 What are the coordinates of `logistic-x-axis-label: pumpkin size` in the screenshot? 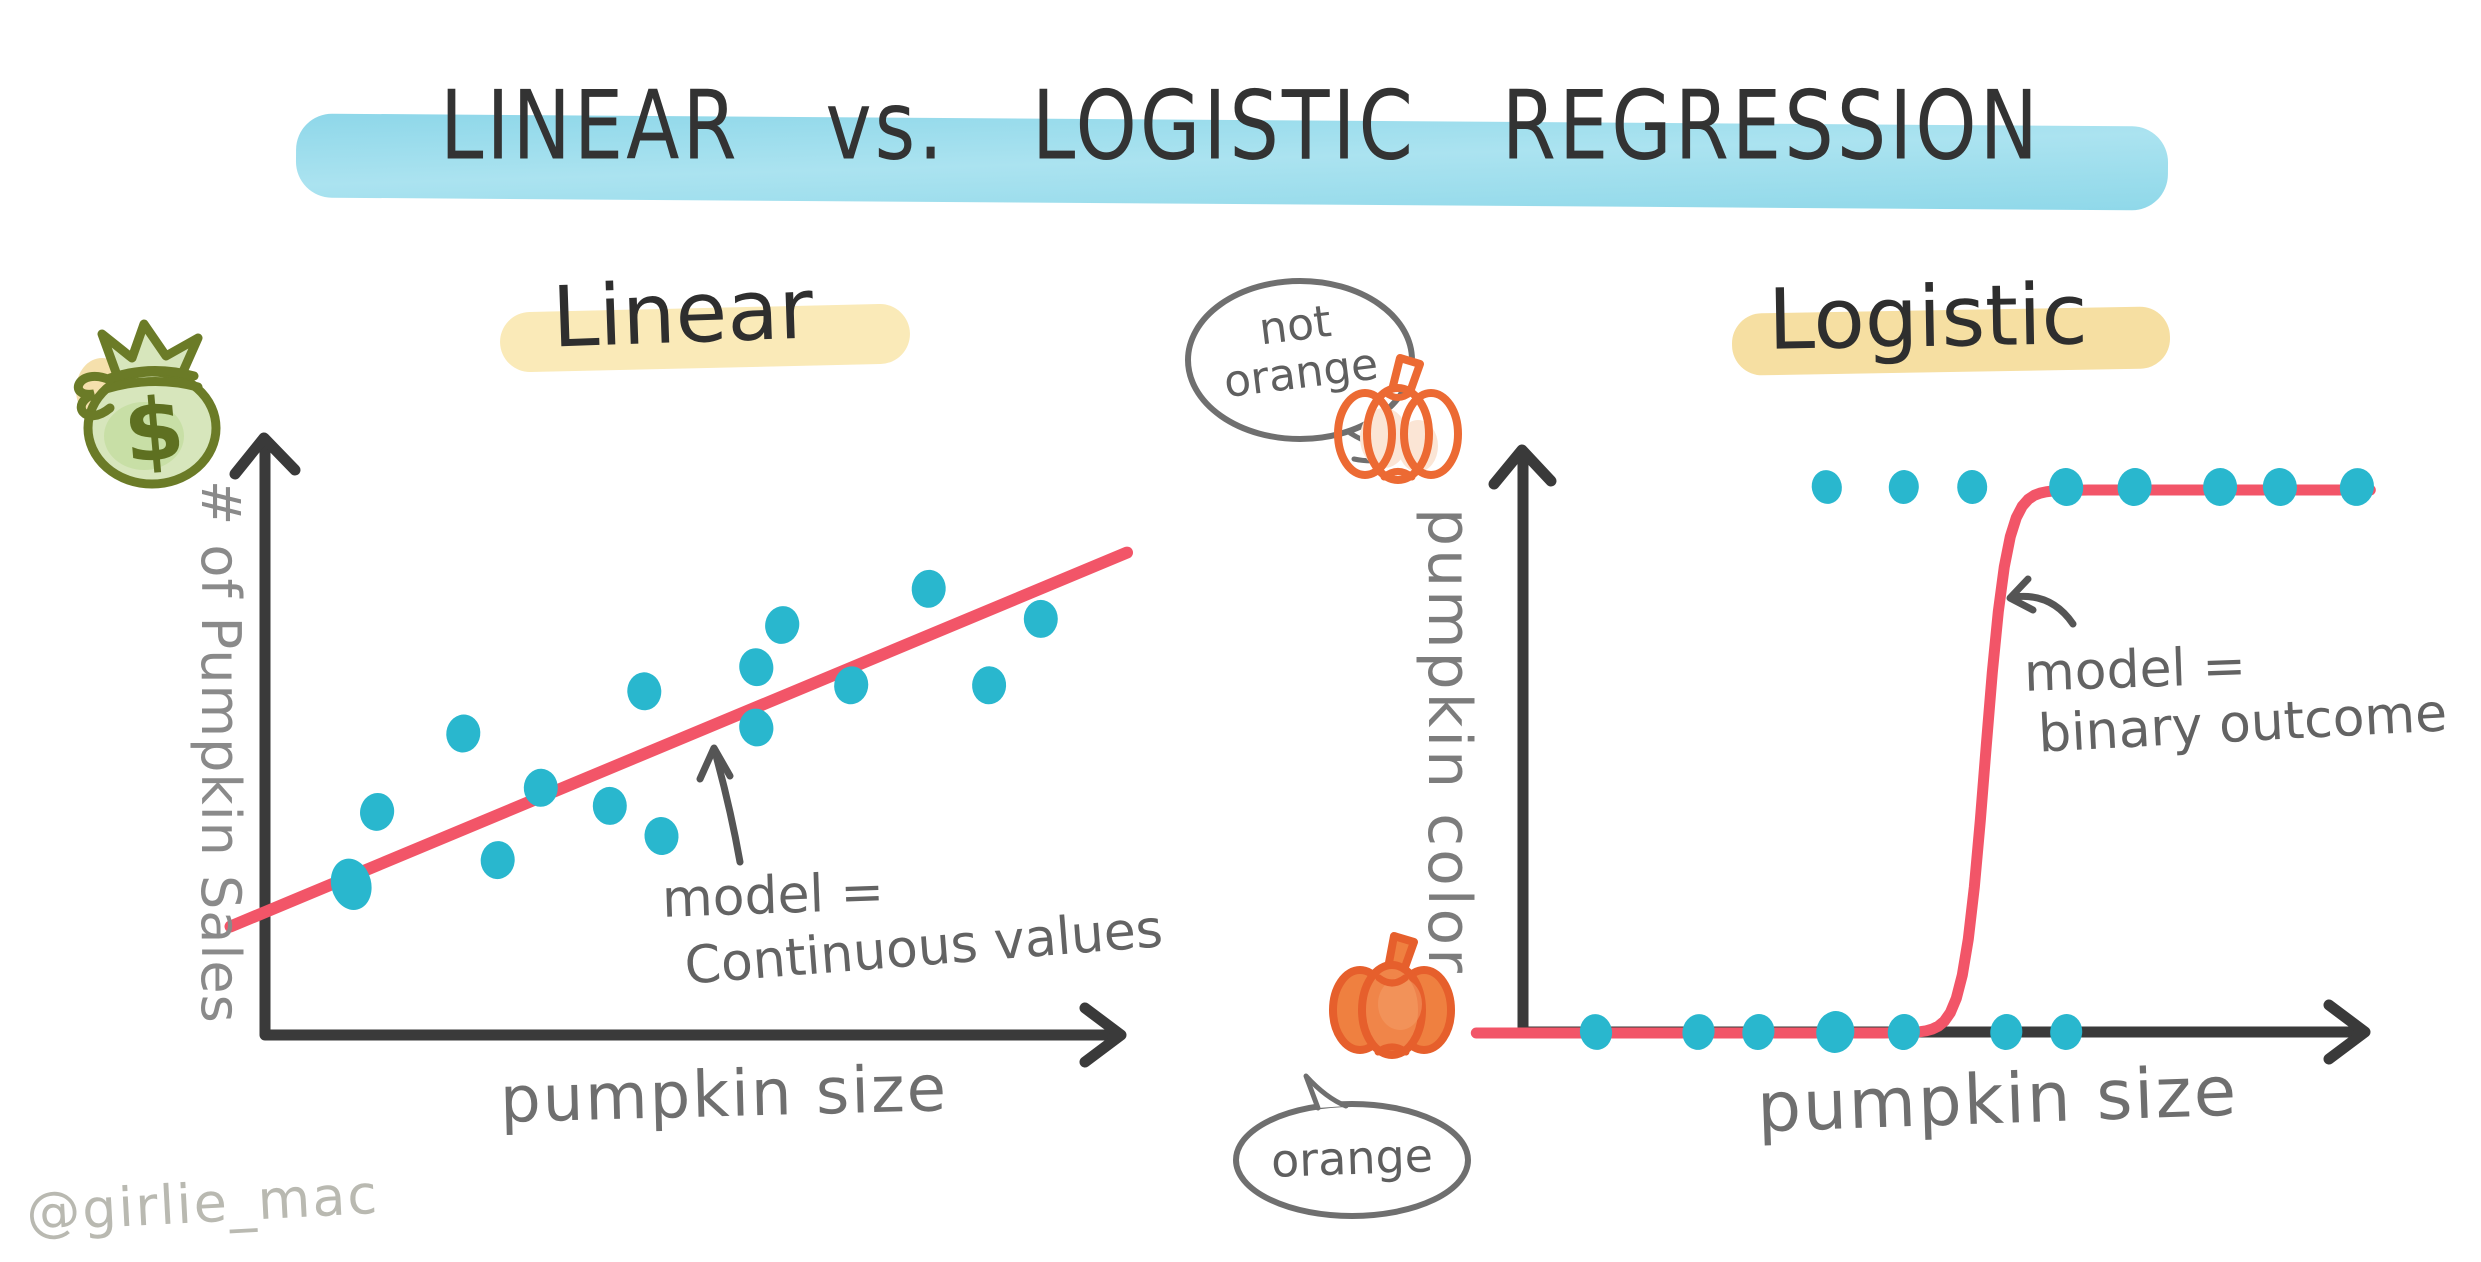 It's located at (1997, 1100).